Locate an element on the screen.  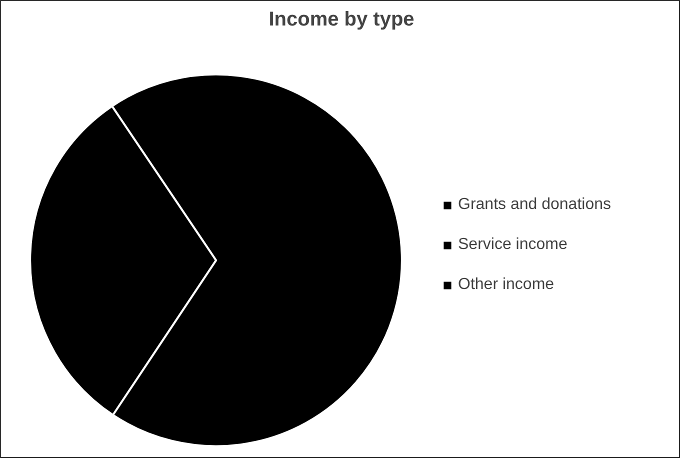
legend-label: Grants and donations is located at coordinates (534, 205).